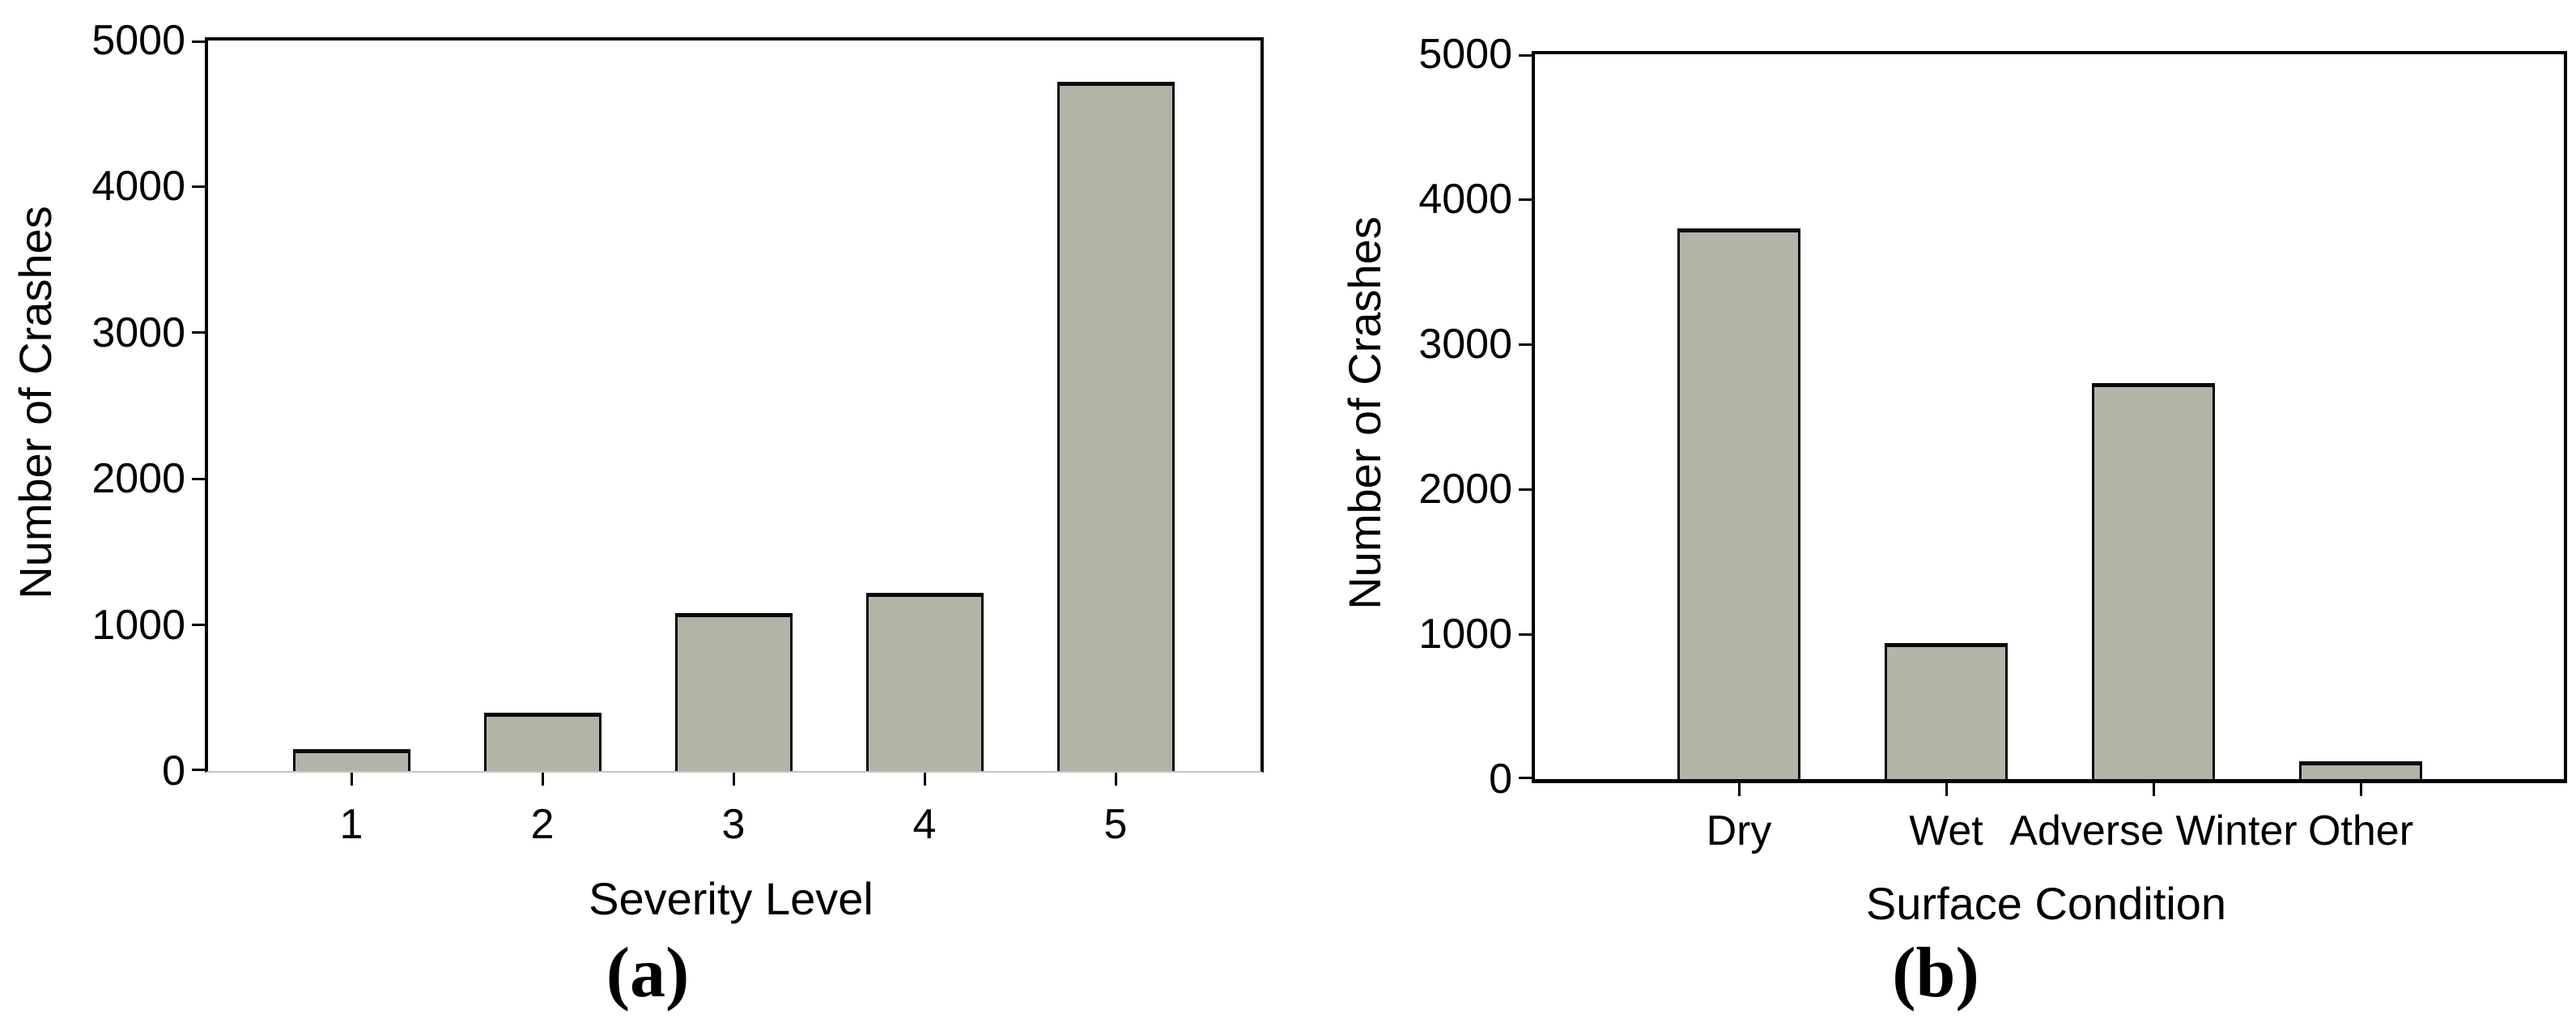 The image size is (2576, 1031). Describe the element at coordinates (924, 824) in the screenshot. I see `x-tick-label: 4` at that location.